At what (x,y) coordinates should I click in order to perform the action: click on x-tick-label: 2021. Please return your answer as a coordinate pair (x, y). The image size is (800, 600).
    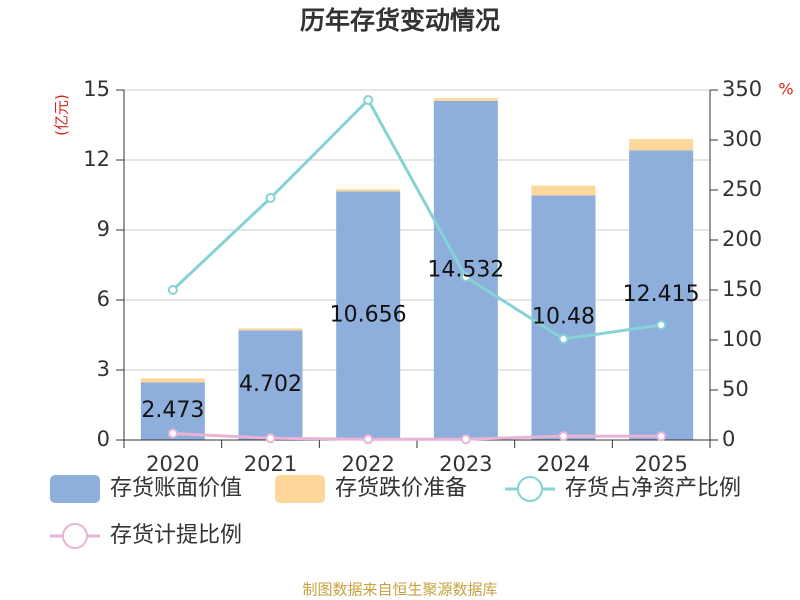
    Looking at the image, I should click on (270, 464).